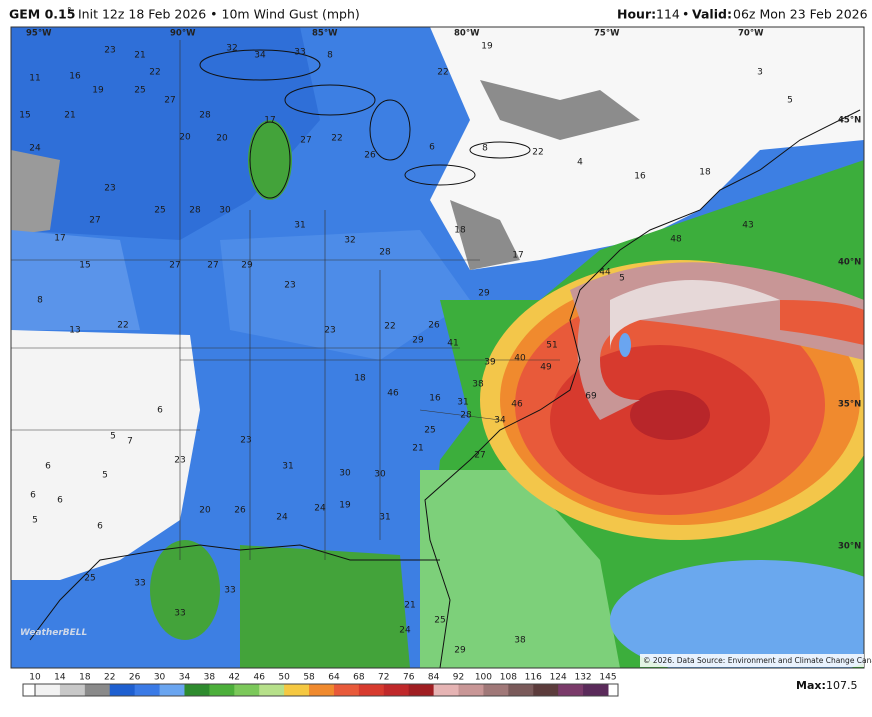 The height and width of the screenshot is (717, 872). I want to click on gust-value: 19, so click(98, 91).